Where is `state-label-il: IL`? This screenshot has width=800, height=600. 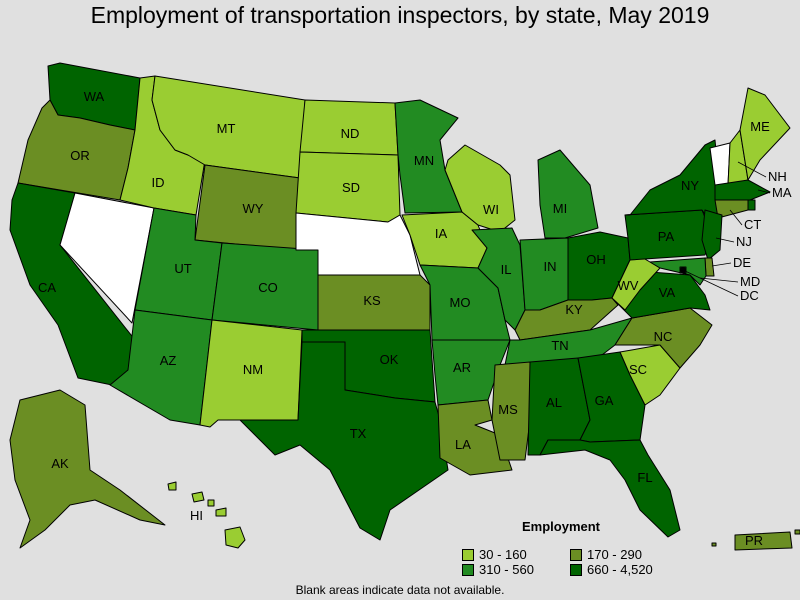
state-label-il: IL is located at coordinates (506, 269).